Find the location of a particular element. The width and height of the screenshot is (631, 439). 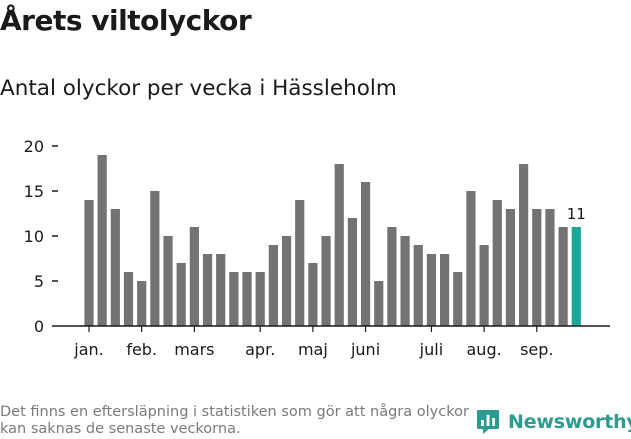

y-tick-label: 5 is located at coordinates (39, 281).